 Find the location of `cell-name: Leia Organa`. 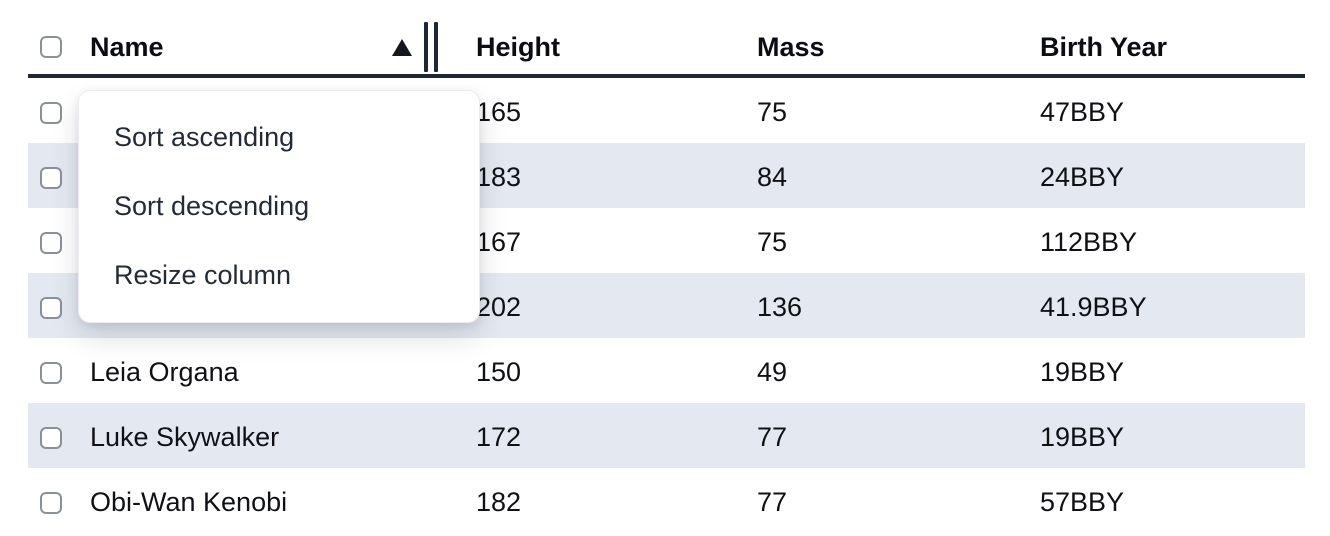

cell-name: Leia Organa is located at coordinates (164, 372).